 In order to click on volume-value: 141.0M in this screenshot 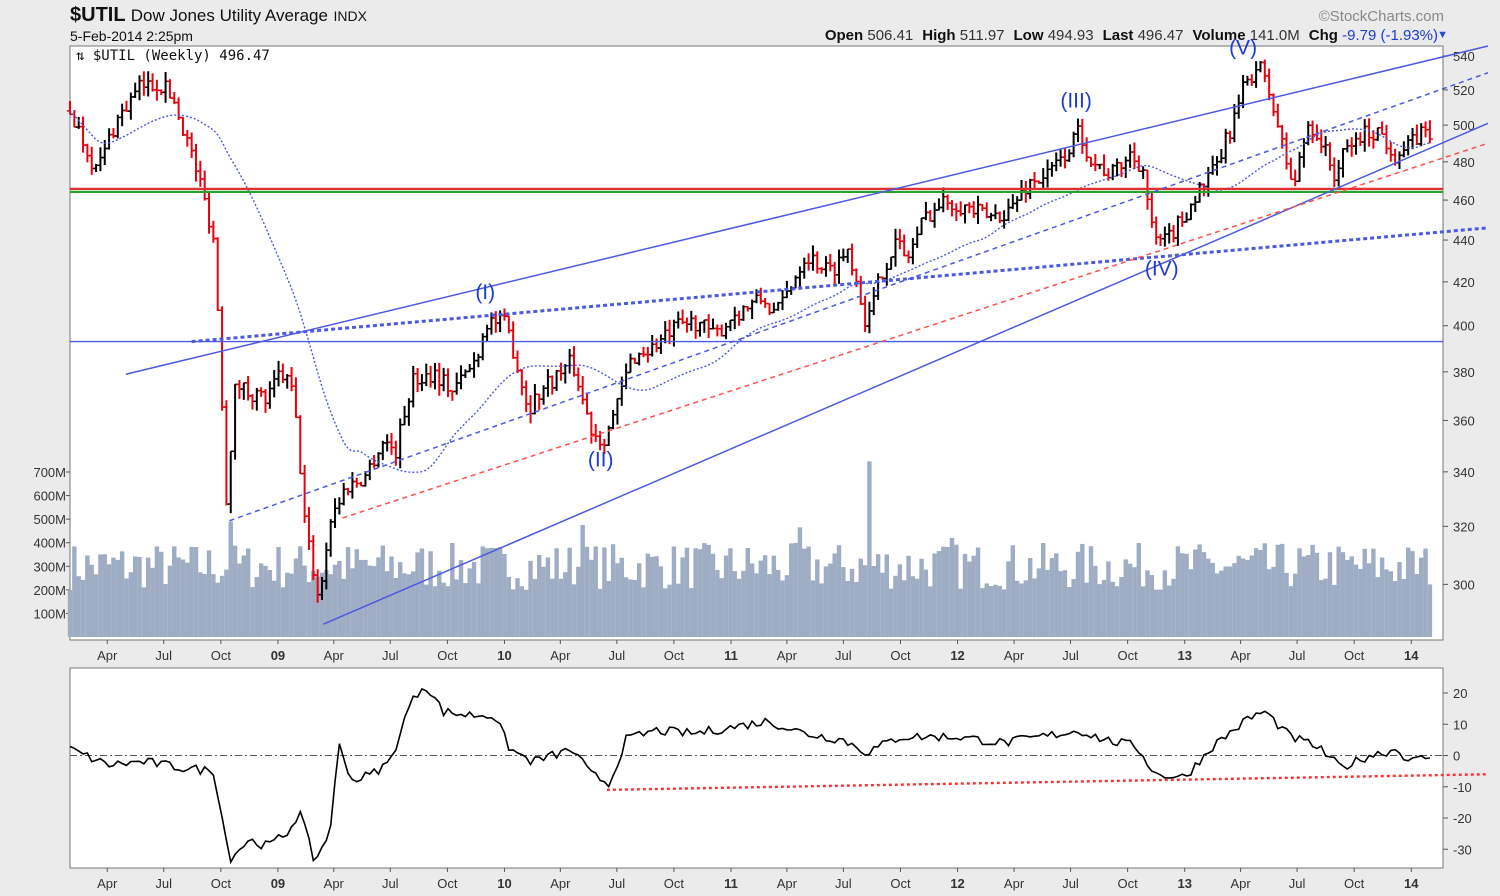, I will do `click(1274, 35)`.